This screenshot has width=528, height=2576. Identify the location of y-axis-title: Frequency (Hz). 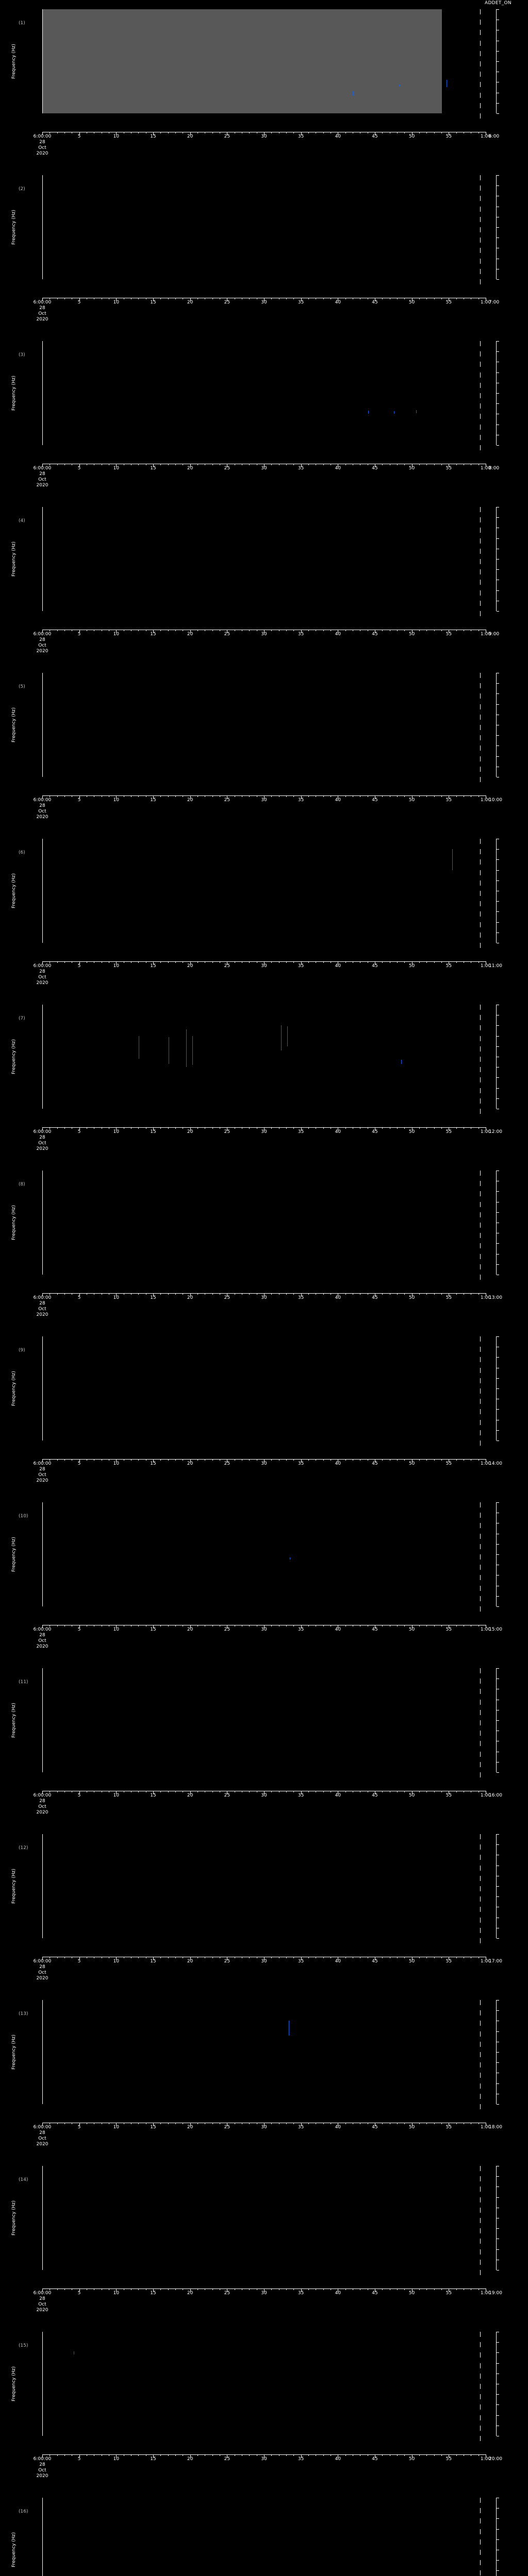
(13, 2549).